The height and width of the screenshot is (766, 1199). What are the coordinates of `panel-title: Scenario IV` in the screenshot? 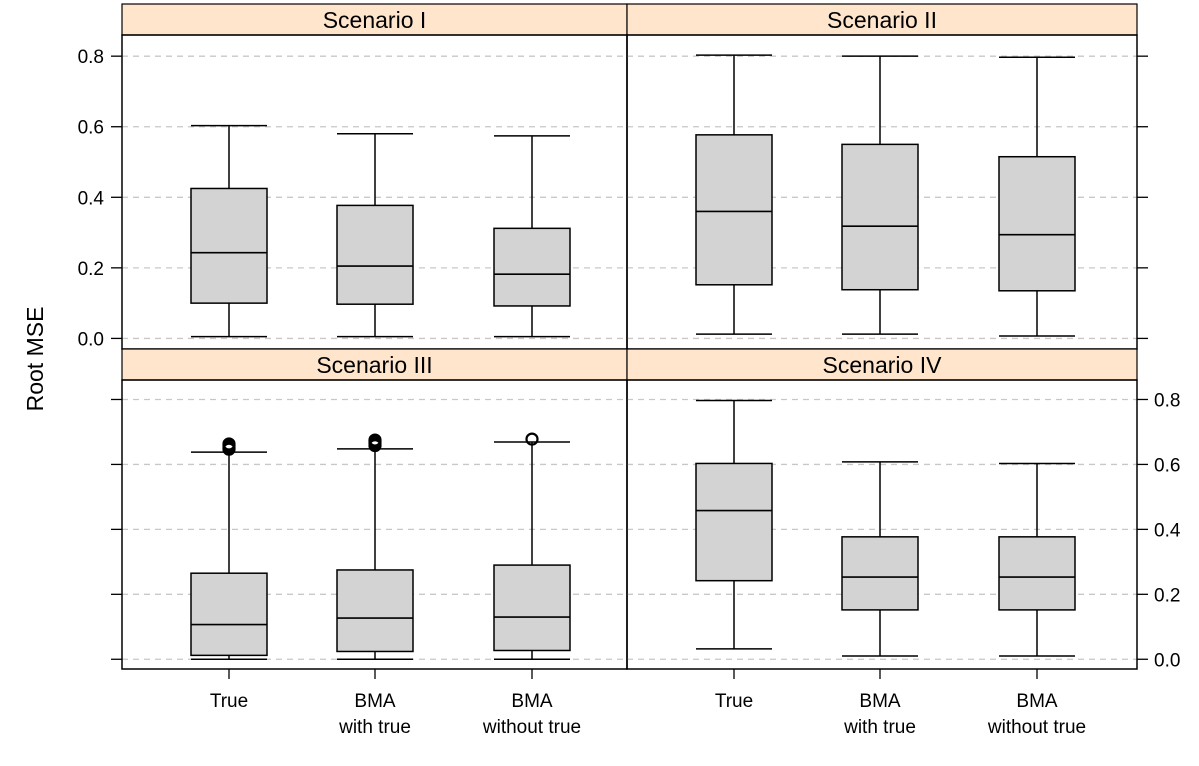 It's located at (883, 365).